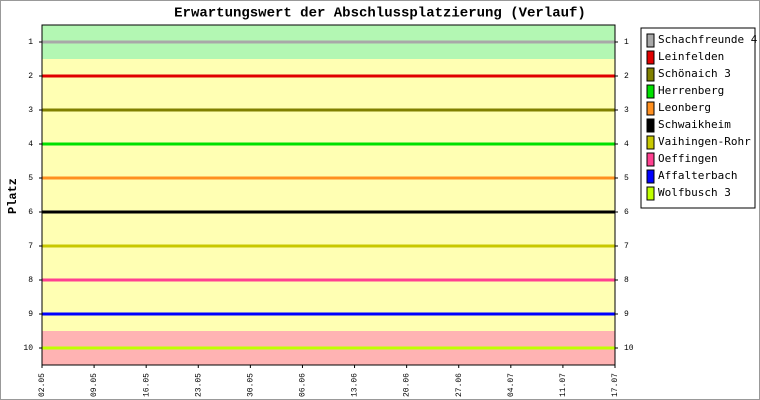 This screenshot has height=400, width=760. What do you see at coordinates (626, 144) in the screenshot?
I see `y-tick-label-right: 4` at bounding box center [626, 144].